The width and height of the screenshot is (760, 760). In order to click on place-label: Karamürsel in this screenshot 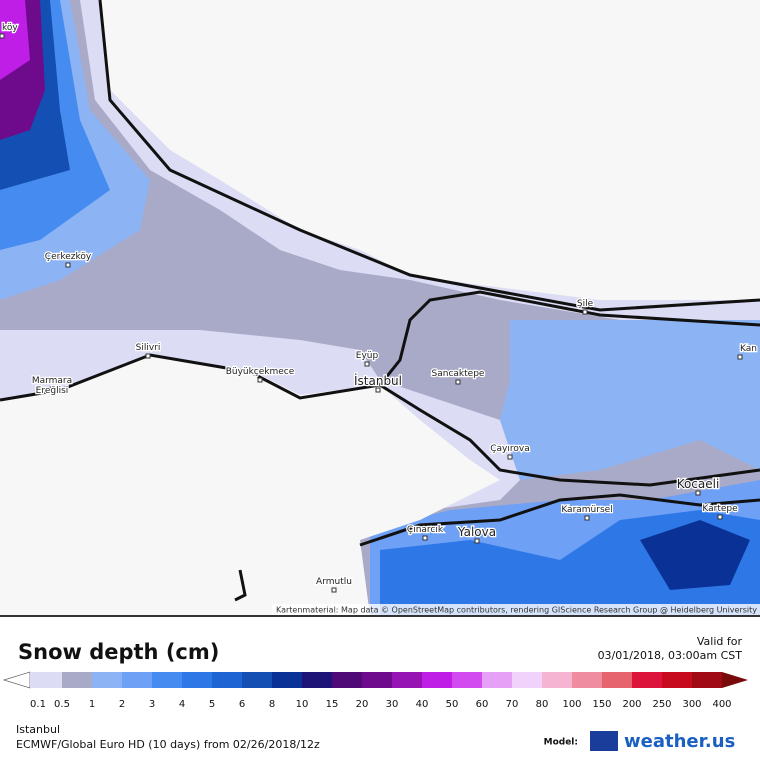, I will do `click(586, 510)`.